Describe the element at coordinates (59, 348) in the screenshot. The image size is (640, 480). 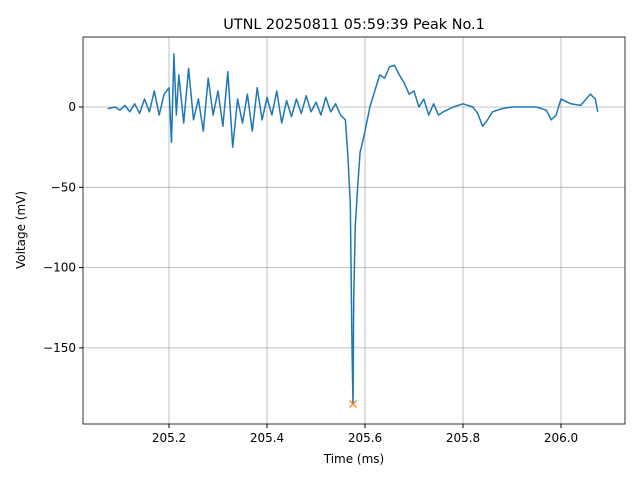
I see `y-tick-label: −150` at that location.